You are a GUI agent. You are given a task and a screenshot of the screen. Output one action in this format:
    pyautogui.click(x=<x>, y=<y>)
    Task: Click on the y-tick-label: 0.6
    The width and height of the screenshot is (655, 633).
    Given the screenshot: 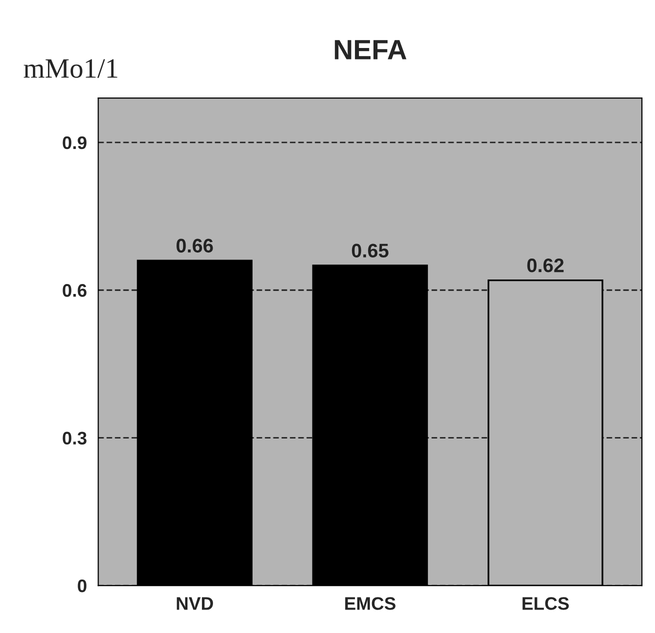 What is the action you would take?
    pyautogui.click(x=74, y=290)
    